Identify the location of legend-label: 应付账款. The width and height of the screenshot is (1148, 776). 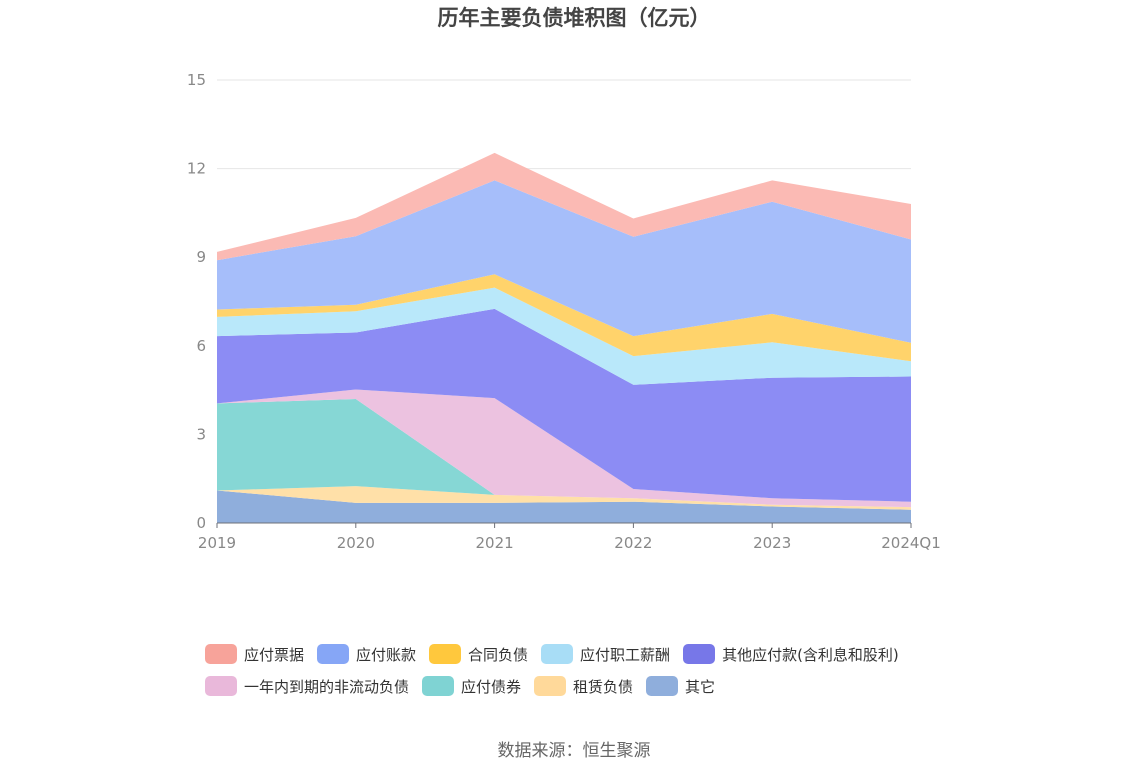
(386, 654).